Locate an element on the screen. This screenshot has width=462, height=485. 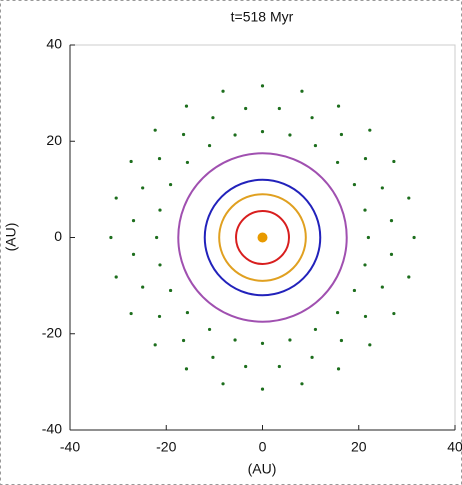
chart-title: t=518 Myr is located at coordinates (262, 17).